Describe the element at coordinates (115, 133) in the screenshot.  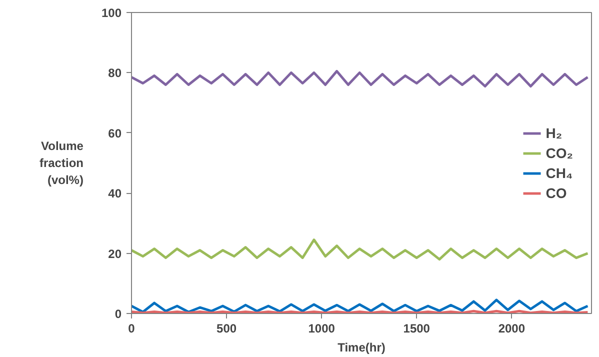
I see `y-tick-label: 60` at that location.